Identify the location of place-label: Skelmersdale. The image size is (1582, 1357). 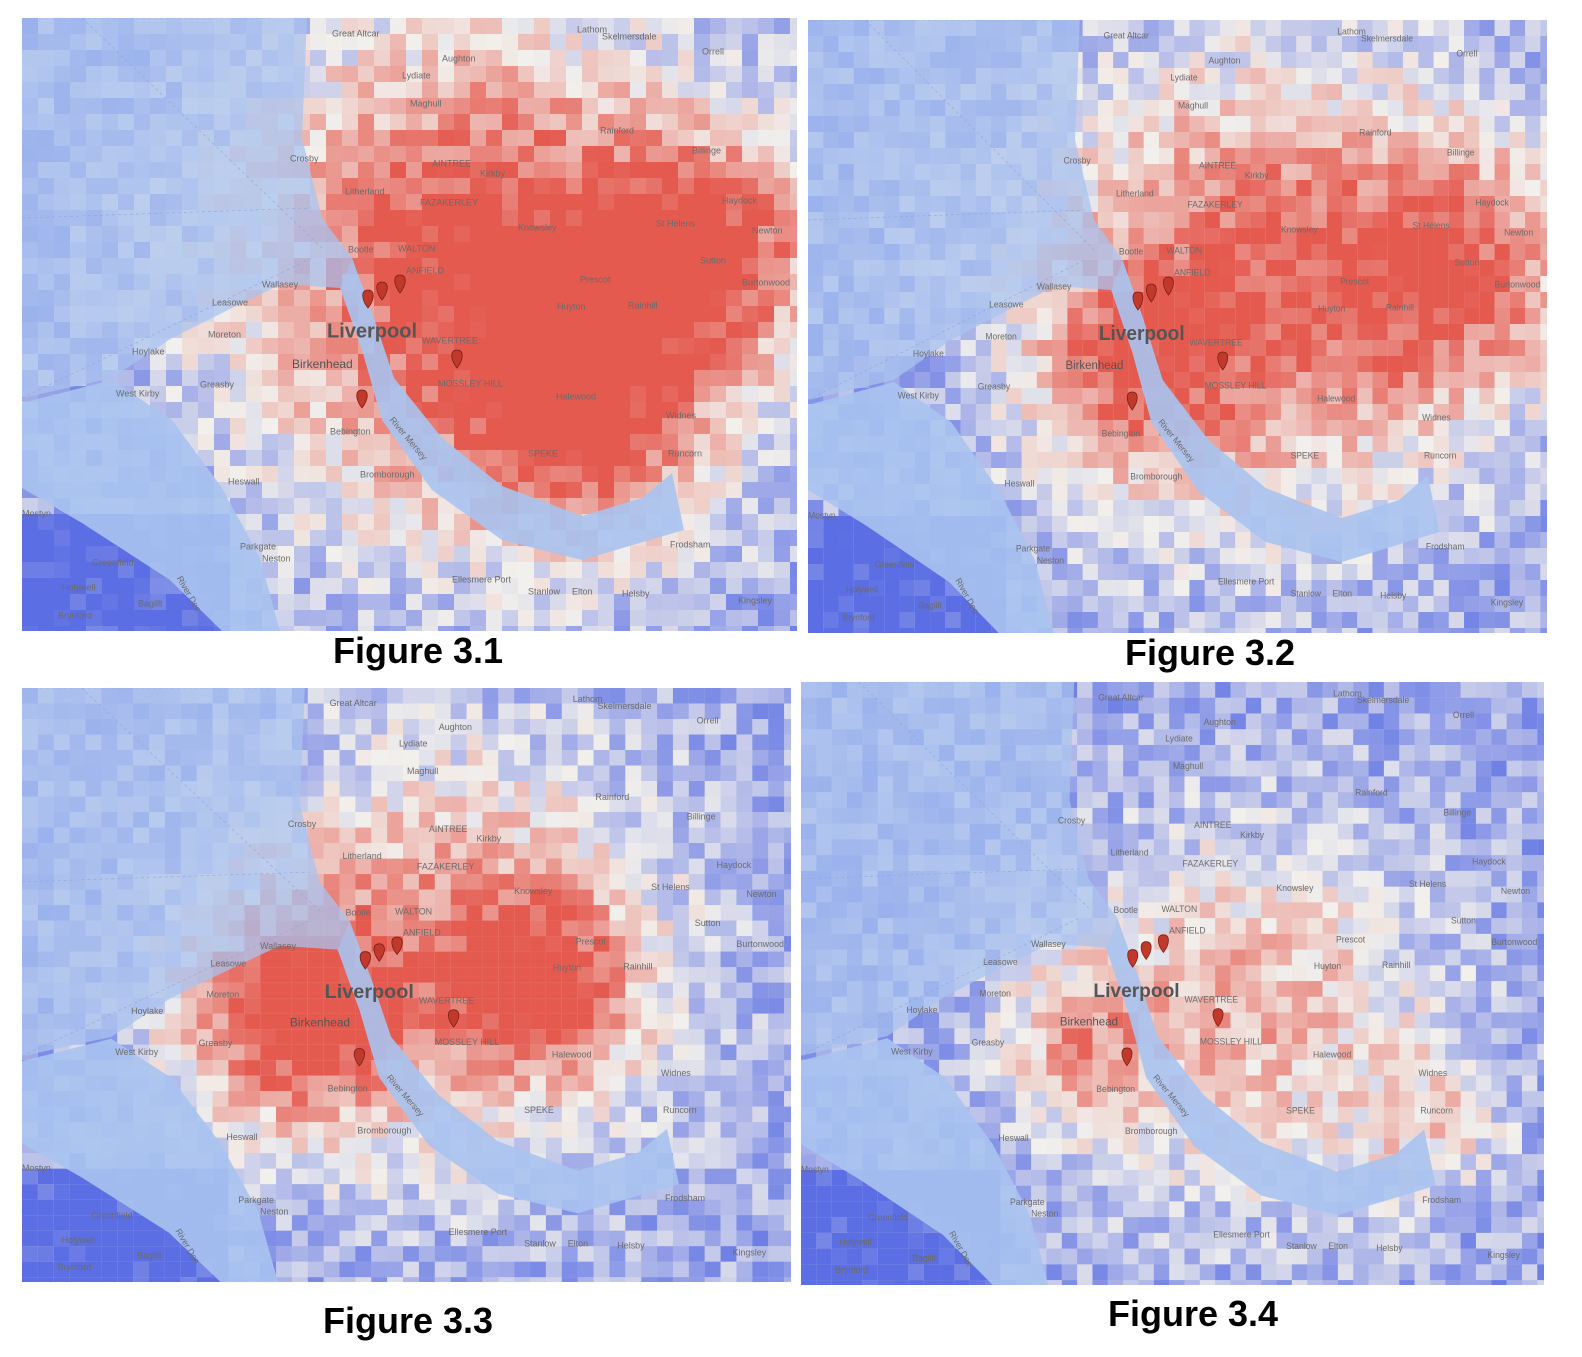
(1387, 38).